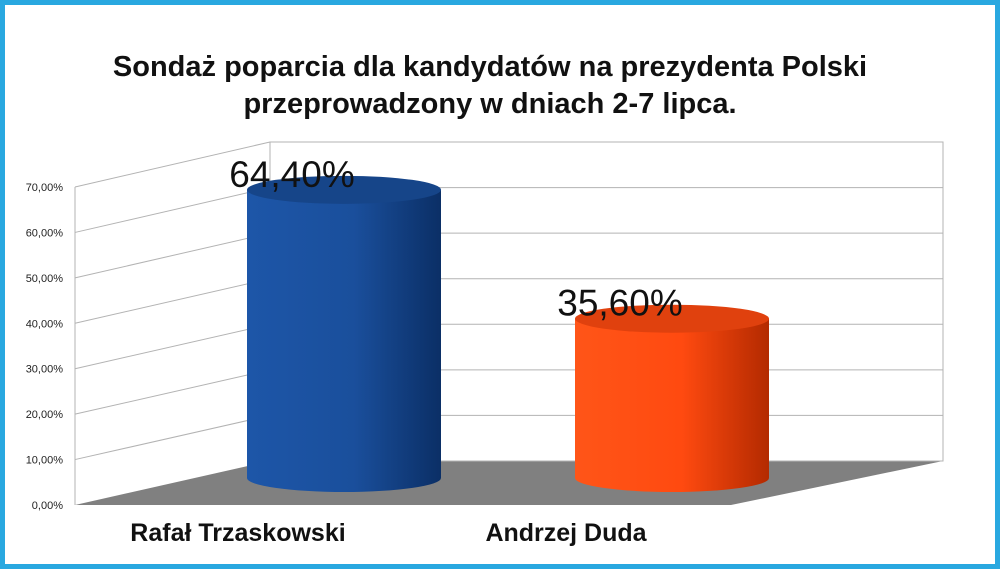 The image size is (1000, 569). Describe the element at coordinates (566, 533) in the screenshot. I see `x-tick-label: Andrzej Duda` at that location.